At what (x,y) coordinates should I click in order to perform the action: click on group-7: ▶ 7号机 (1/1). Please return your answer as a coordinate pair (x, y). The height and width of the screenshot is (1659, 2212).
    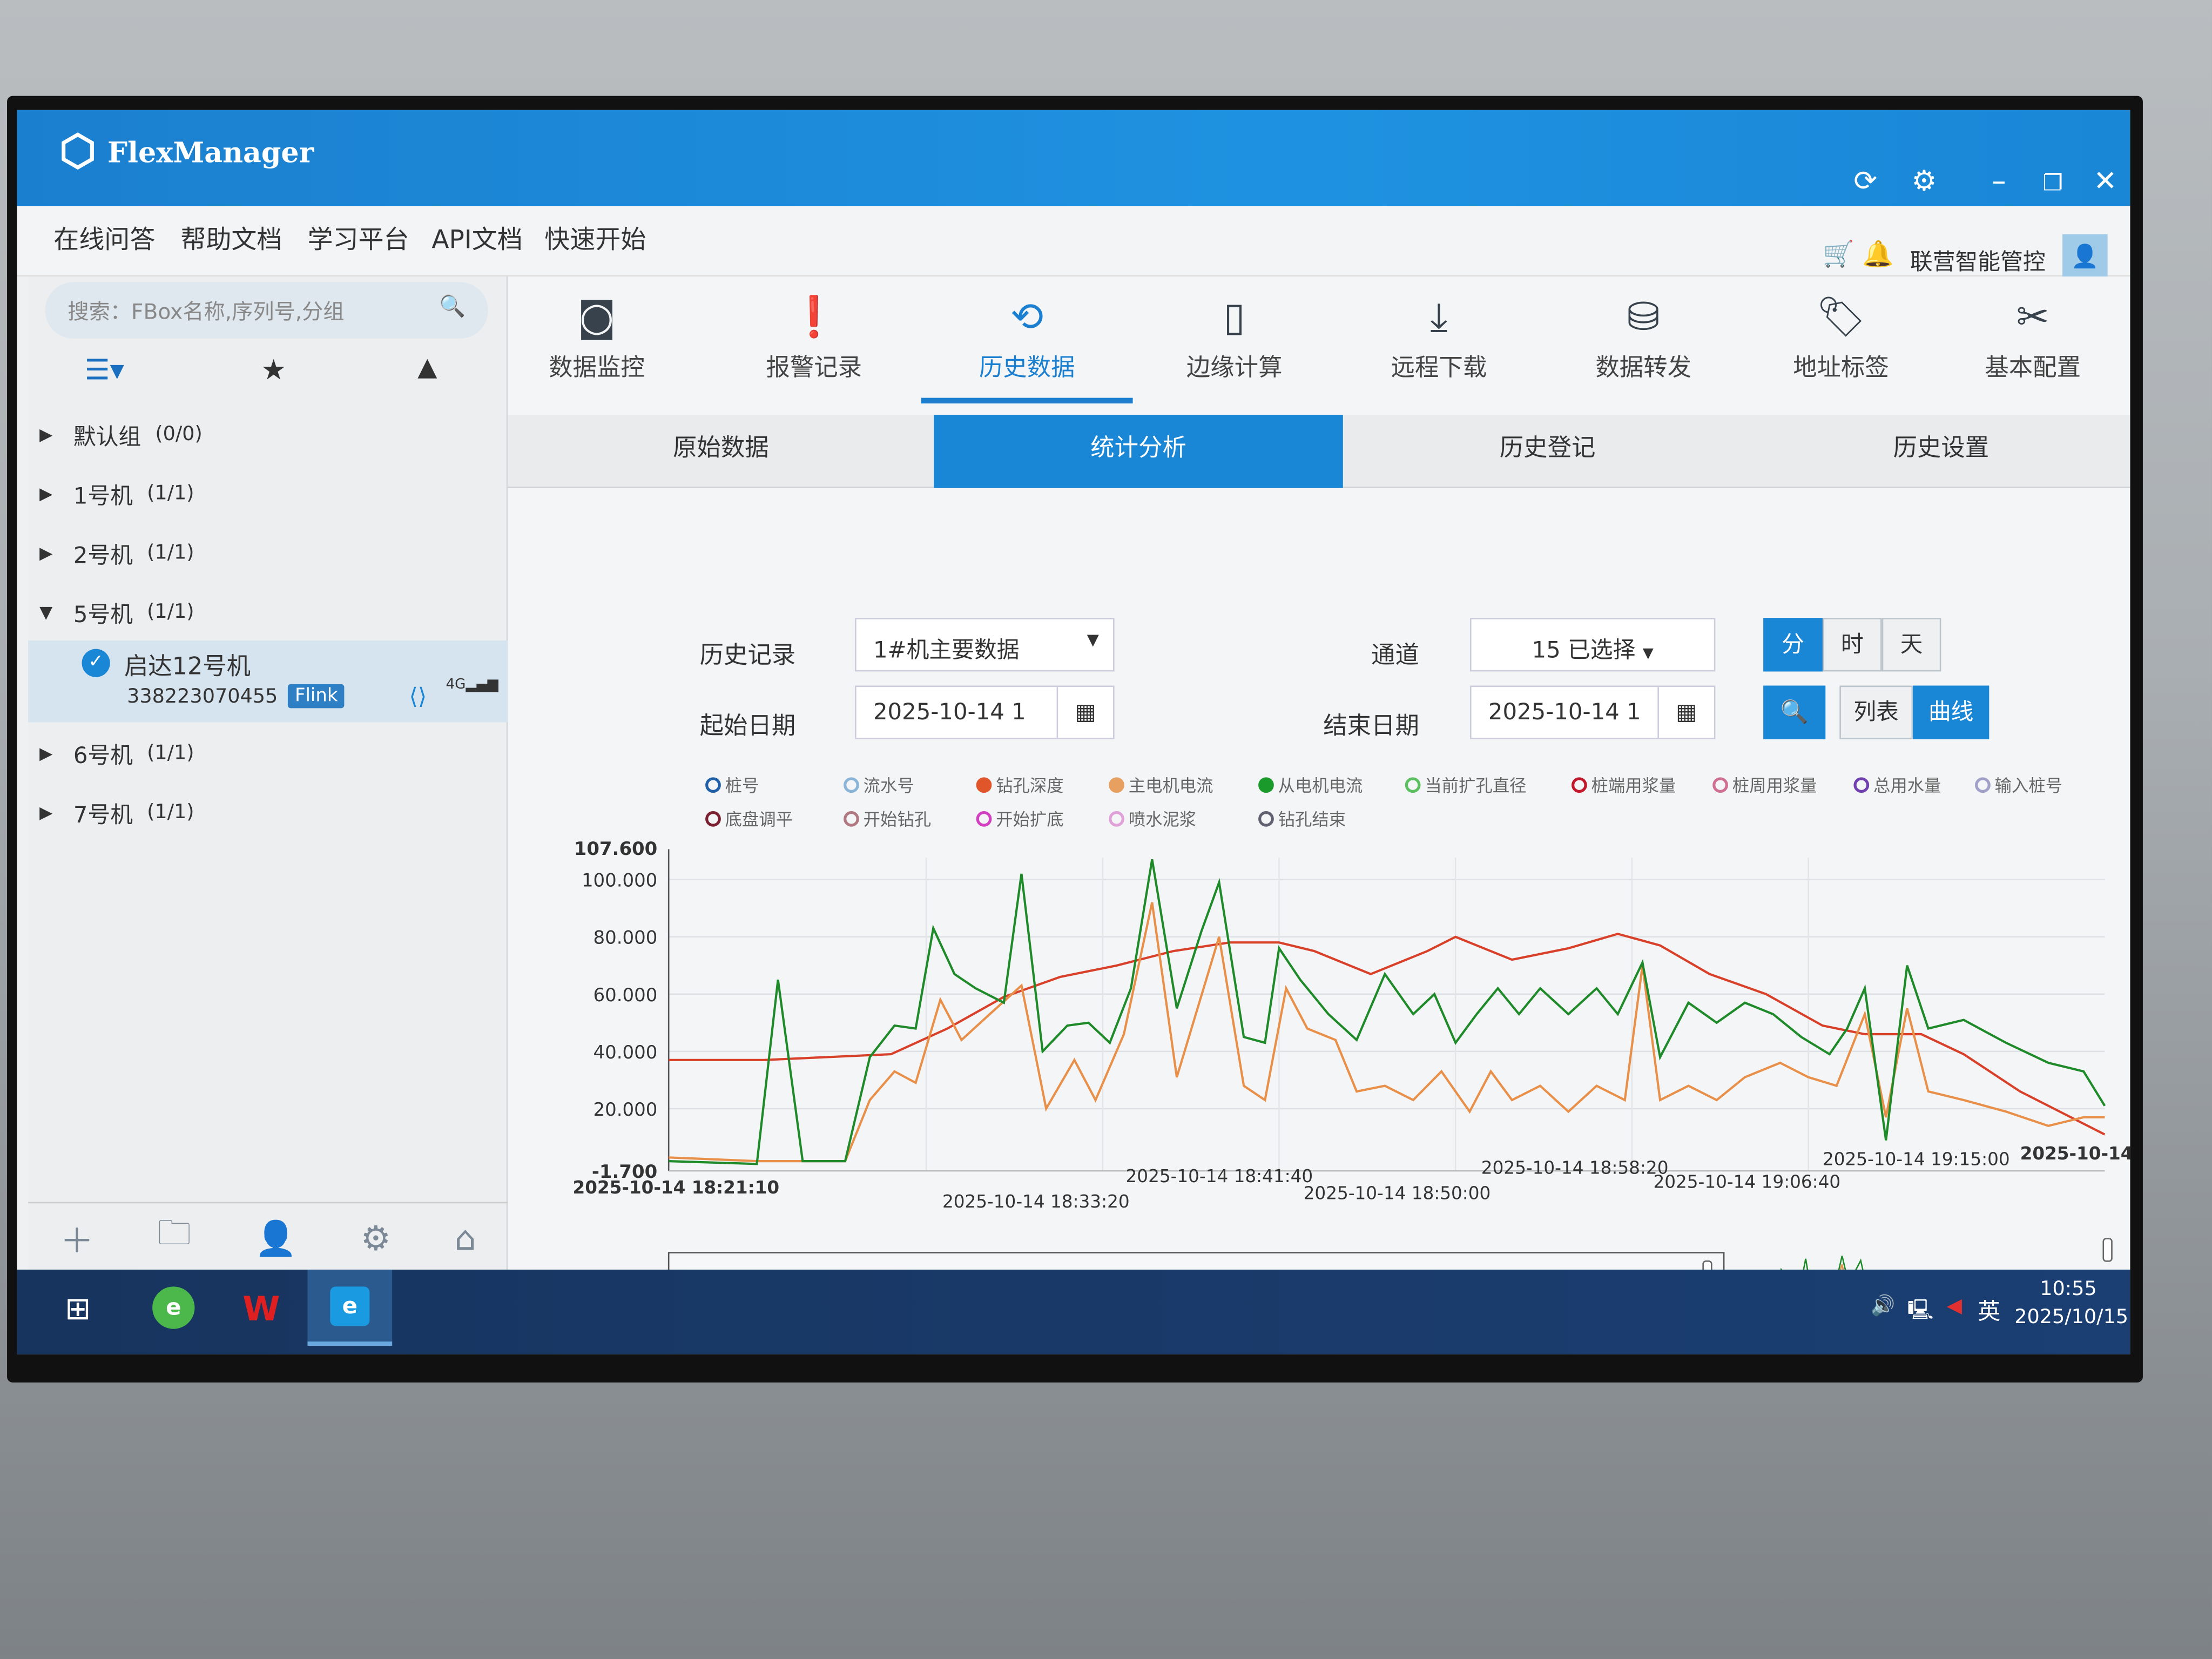
    Looking at the image, I should click on (116, 812).